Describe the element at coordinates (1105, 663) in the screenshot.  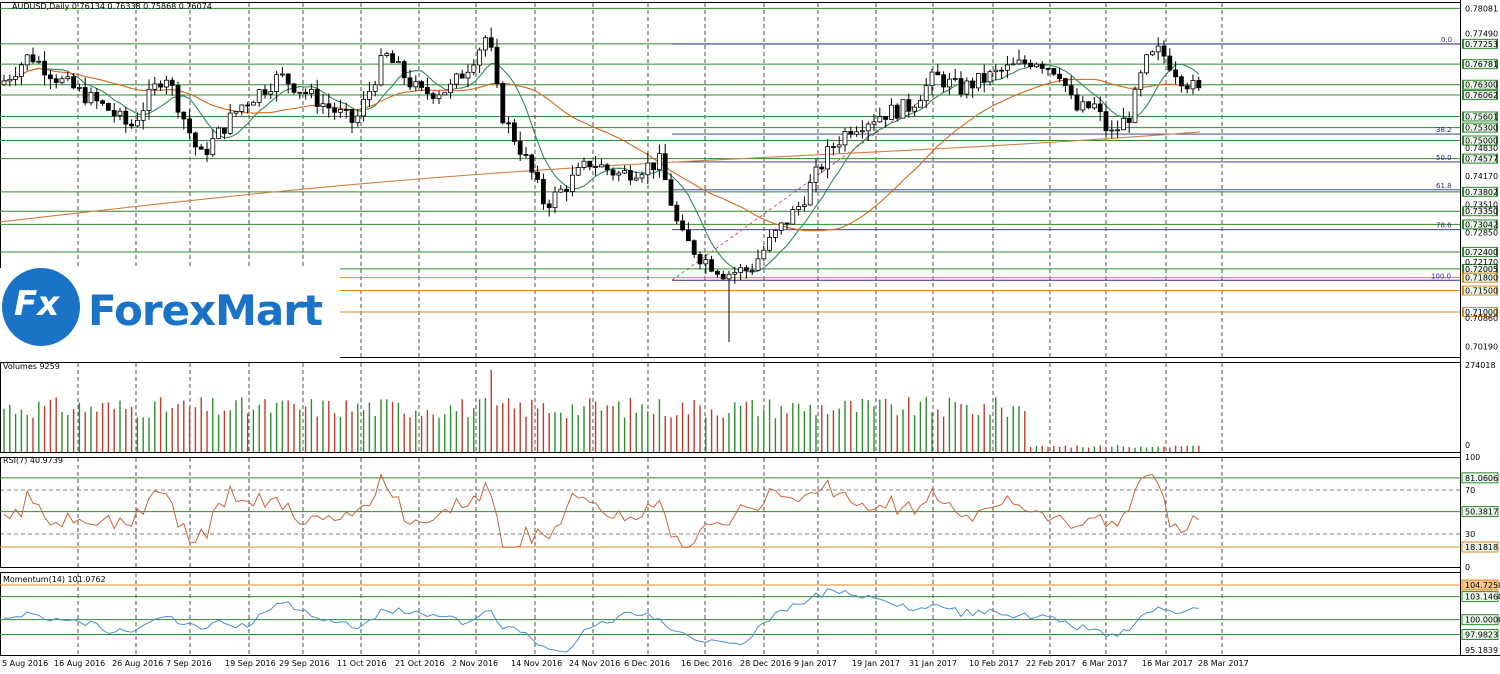
I see `time-tick-label: 6 Mar 2017` at that location.